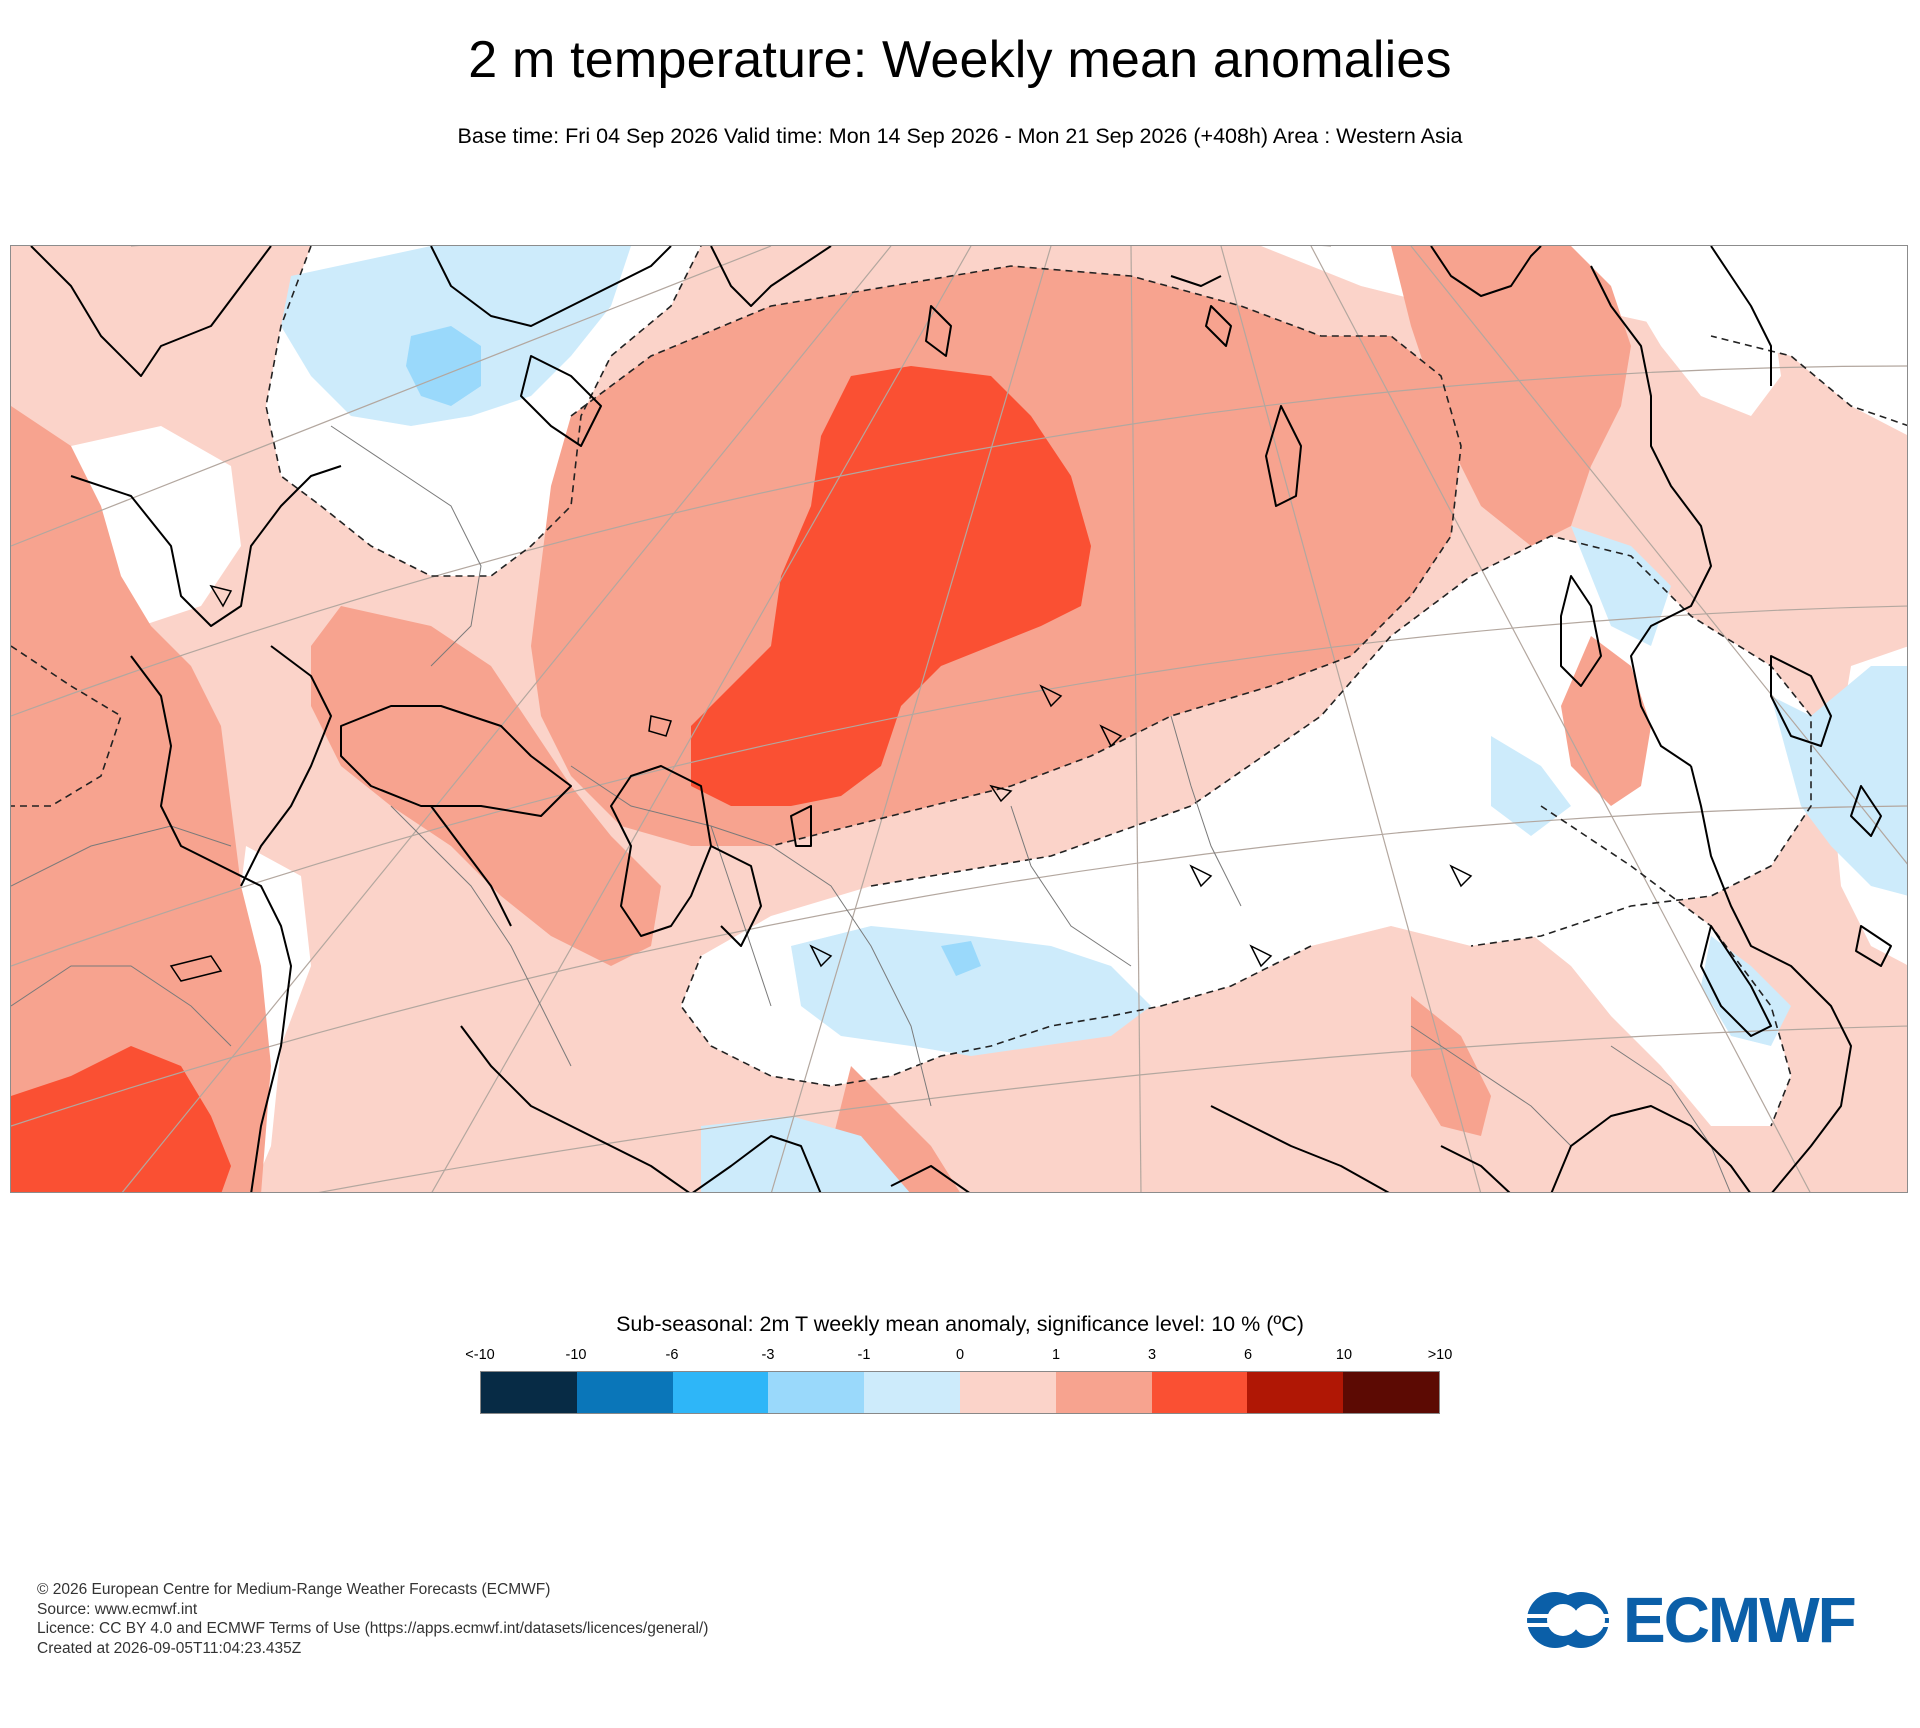  I want to click on cool-1-3-areas, so click(693, 651).